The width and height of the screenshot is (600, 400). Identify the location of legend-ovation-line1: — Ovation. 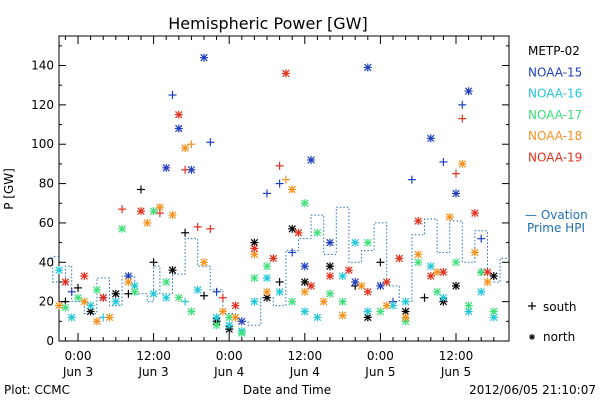
(556, 215).